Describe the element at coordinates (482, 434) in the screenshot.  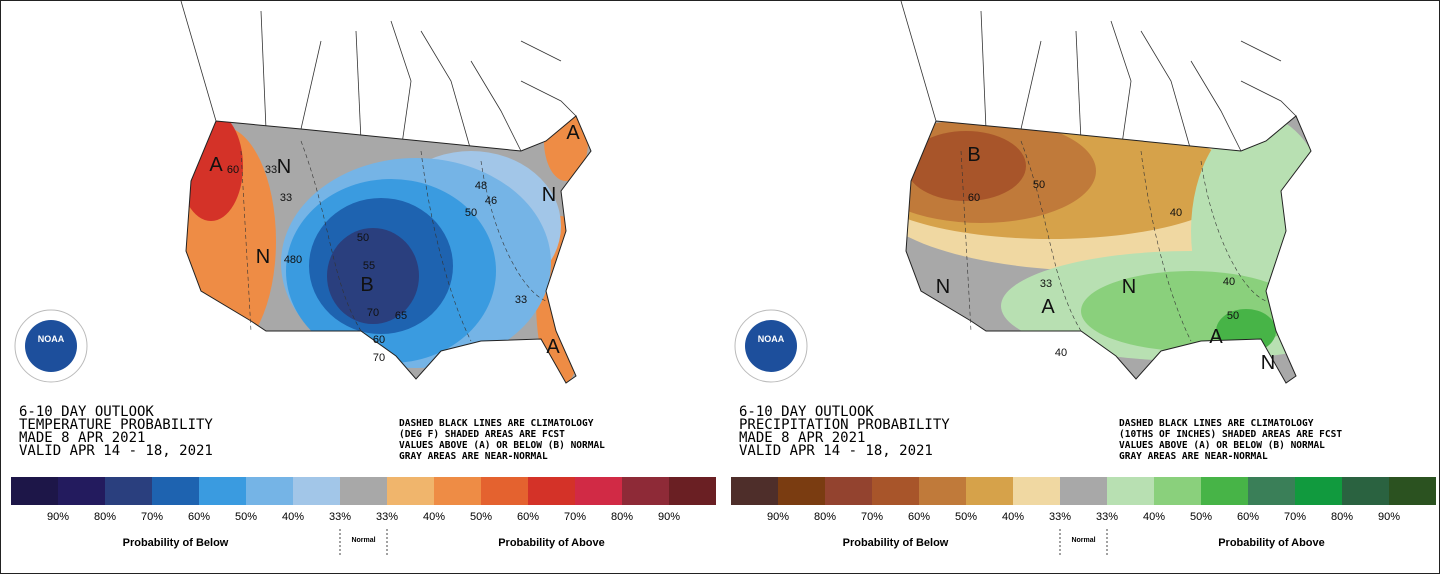
I see `outlook-note: (DEG F) SHADED AREAS ARE FCST` at that location.